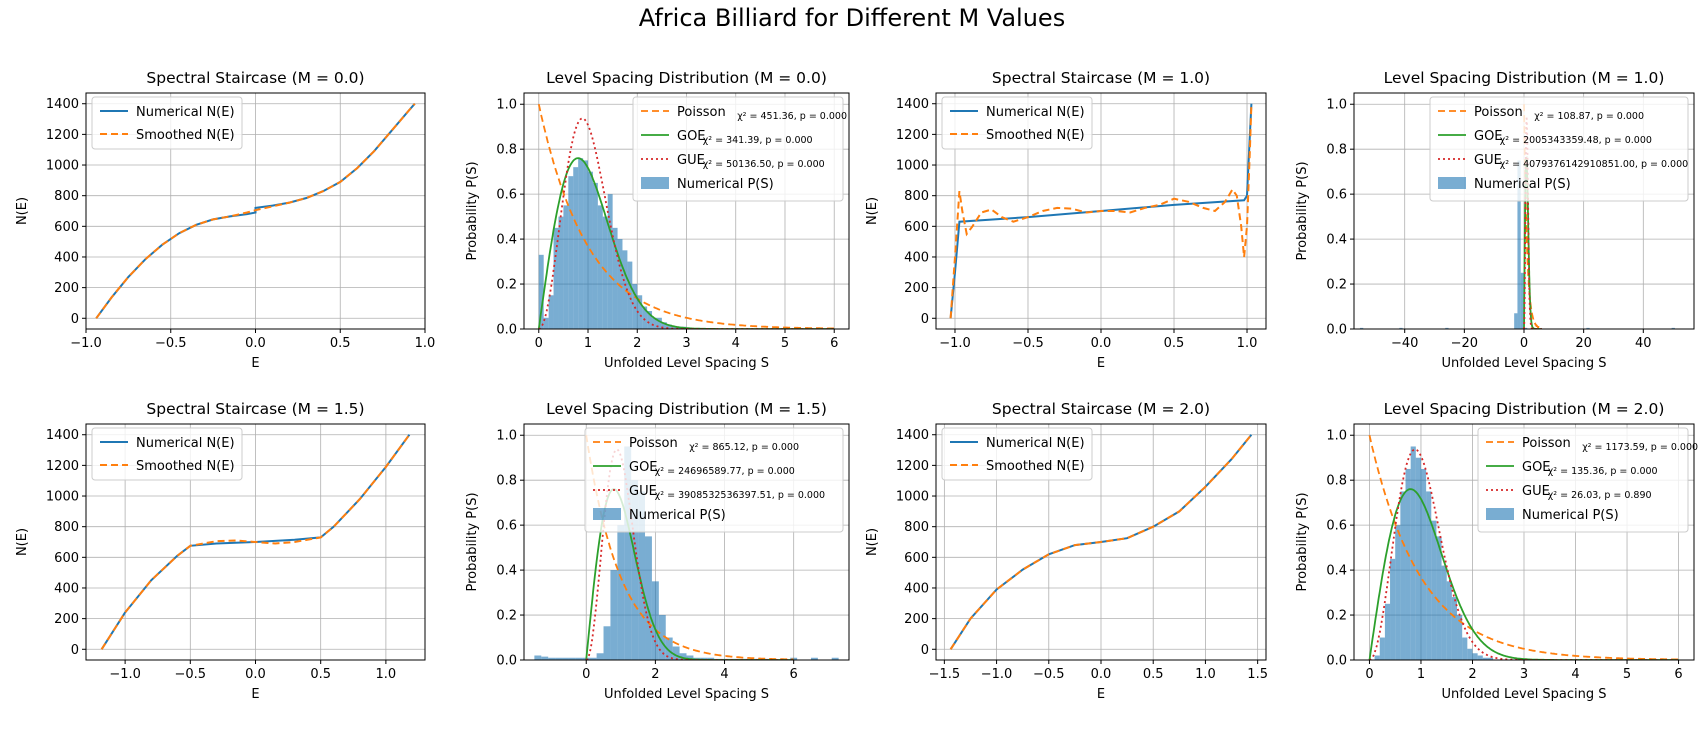 This screenshot has width=1705, height=734. I want to click on plot-area, so click(1101, 211).